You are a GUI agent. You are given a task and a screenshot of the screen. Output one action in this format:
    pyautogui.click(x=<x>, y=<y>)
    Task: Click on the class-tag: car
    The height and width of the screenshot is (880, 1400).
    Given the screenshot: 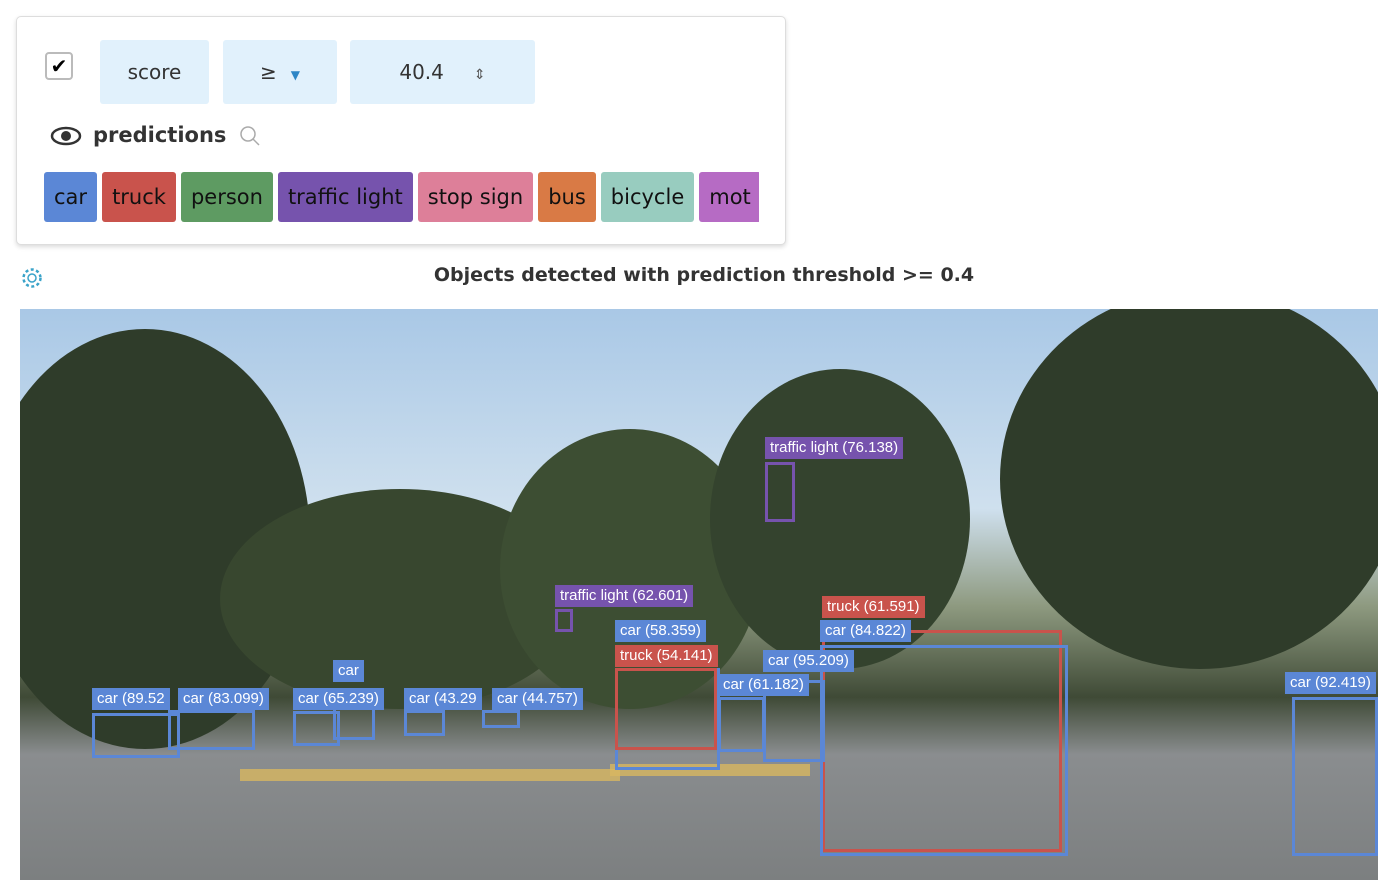 What is the action you would take?
    pyautogui.click(x=71, y=197)
    